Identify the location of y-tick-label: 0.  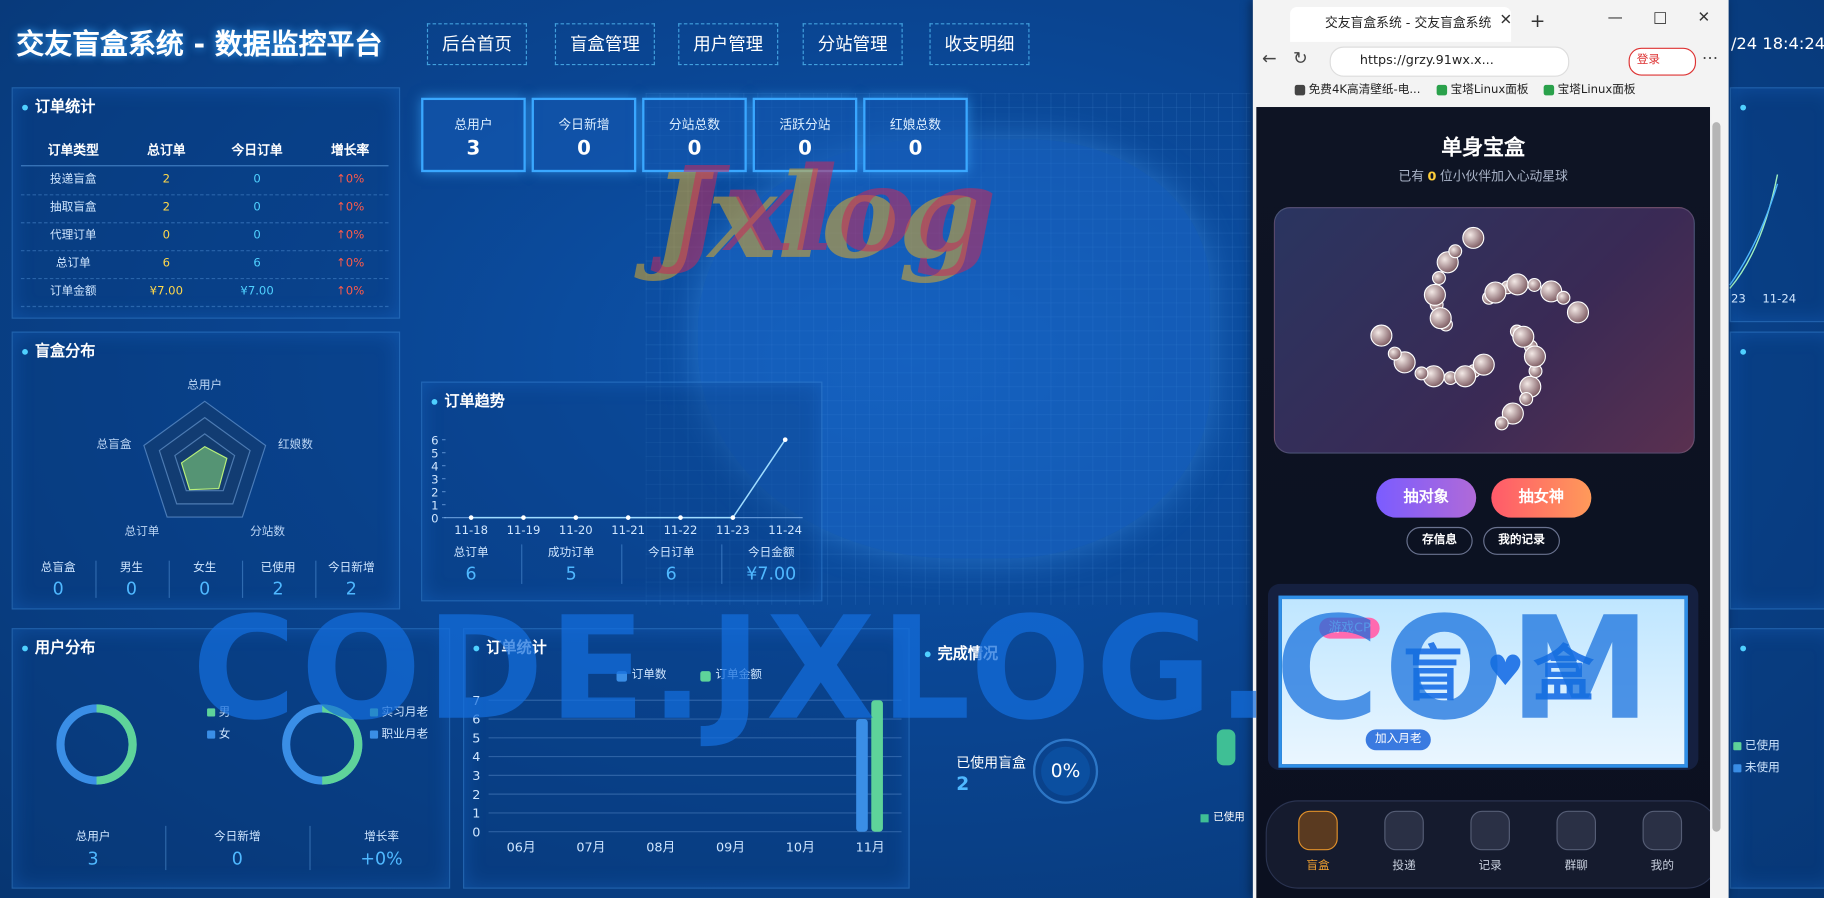
(434, 518).